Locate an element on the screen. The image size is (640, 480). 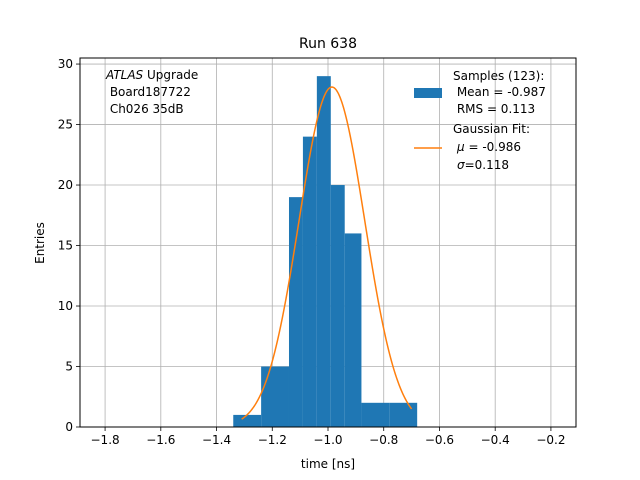
y-axis-label: Entries is located at coordinates (40, 243).